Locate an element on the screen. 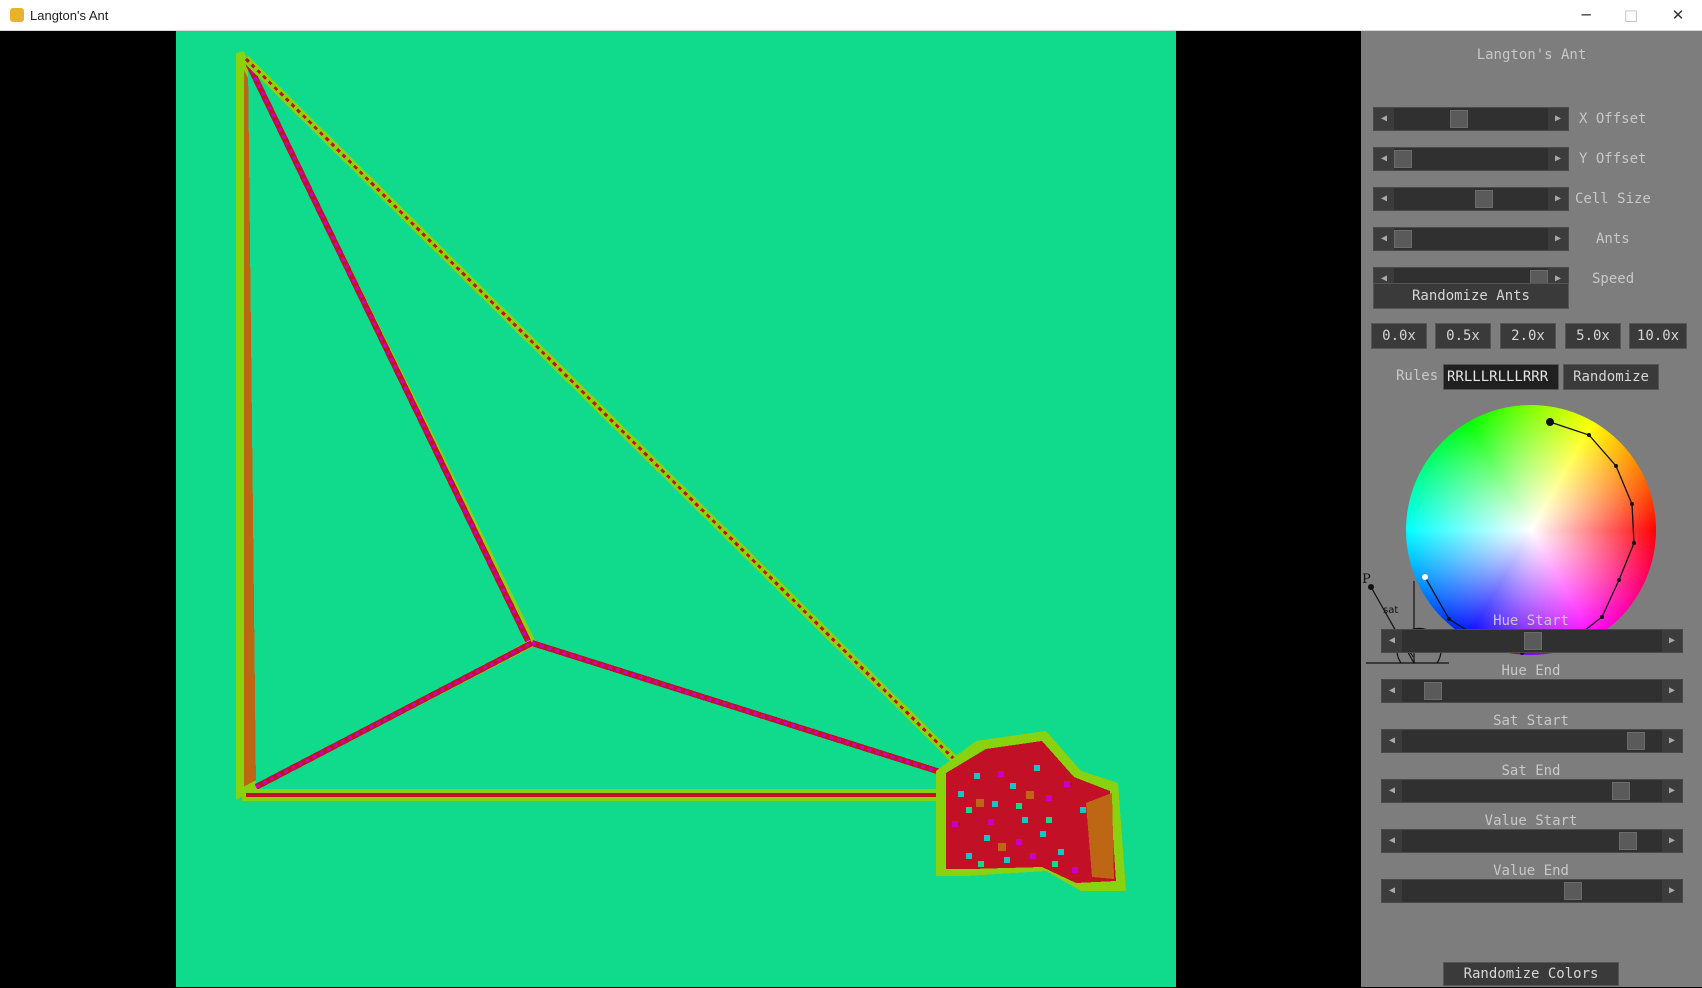 The height and width of the screenshot is (988, 1702). sat-end-label: Sat End is located at coordinates (1531, 771).